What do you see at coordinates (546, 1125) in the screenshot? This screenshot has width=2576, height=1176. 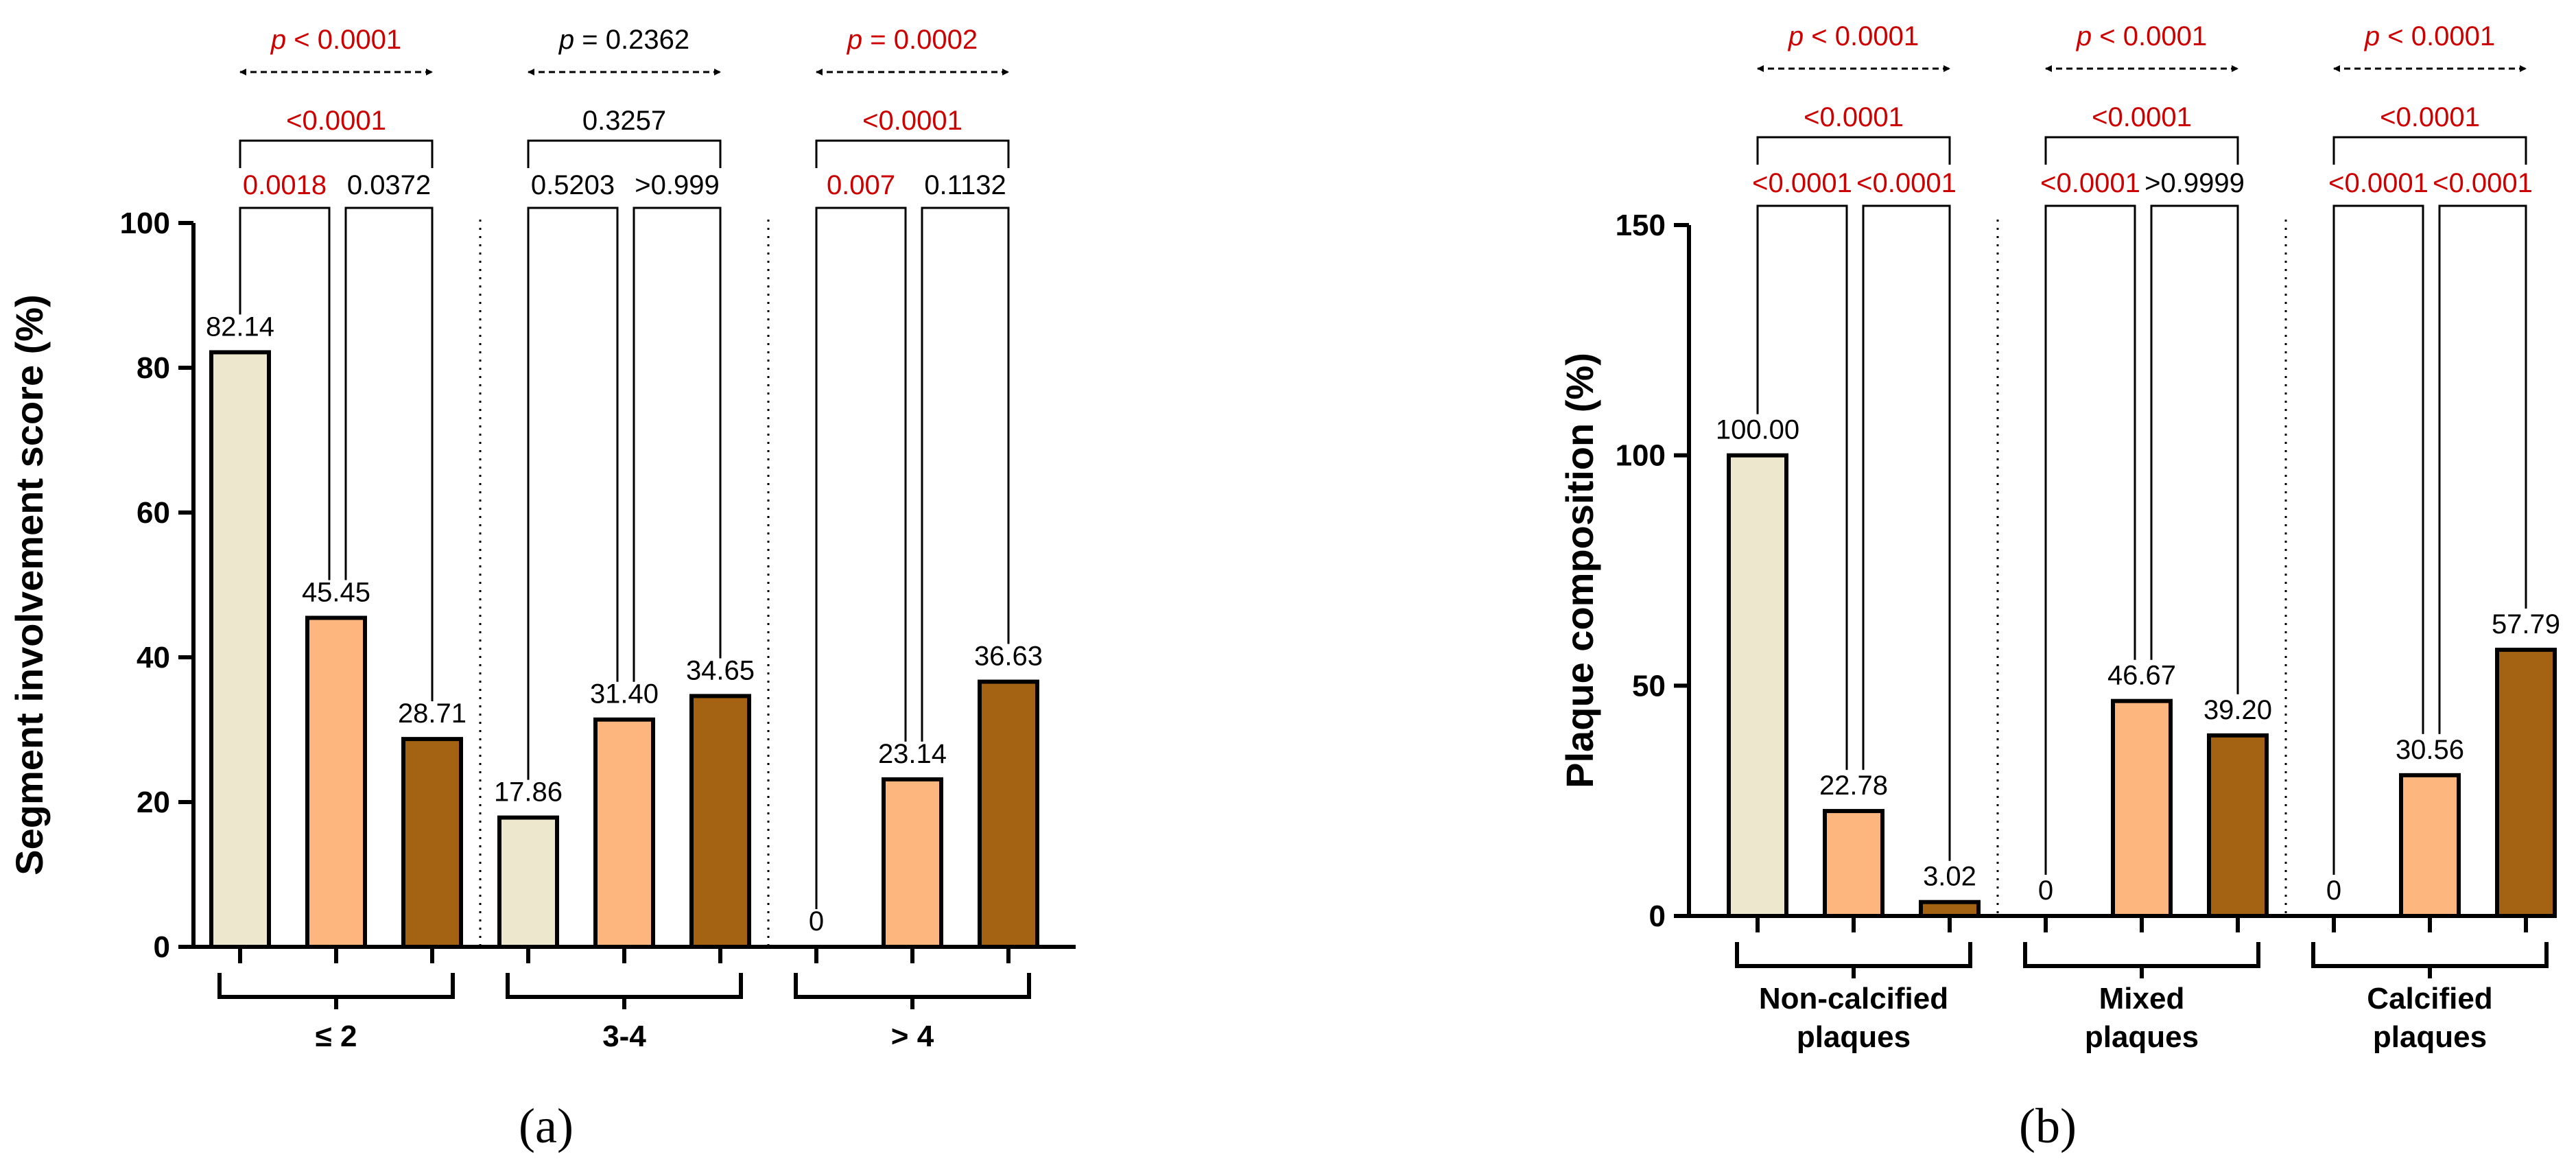 I see `panel-caption: (a)` at bounding box center [546, 1125].